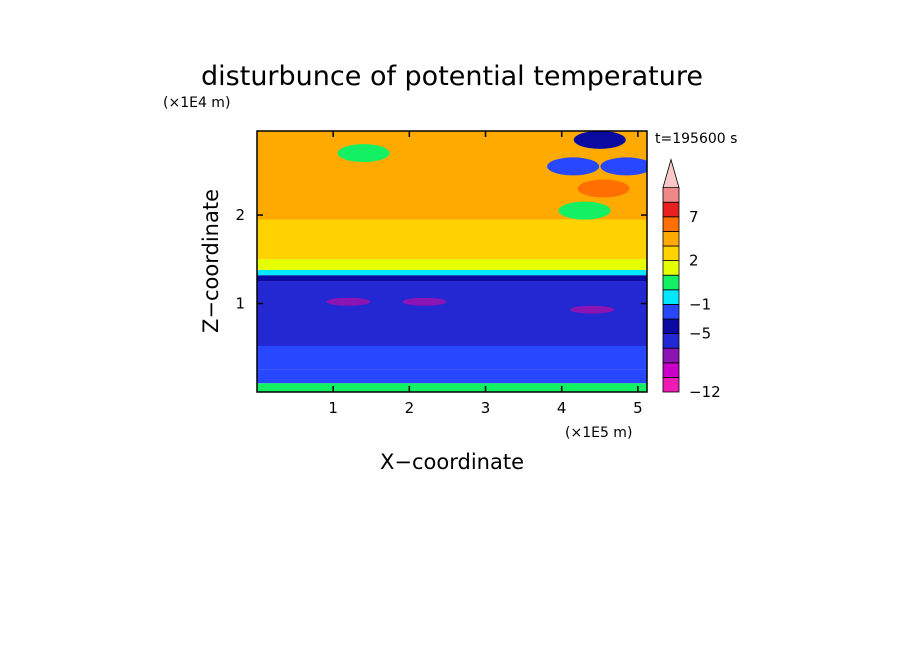 Image resolution: width=904 pixels, height=654 pixels. What do you see at coordinates (705, 392) in the screenshot?
I see `colorbar-label-0: −12` at bounding box center [705, 392].